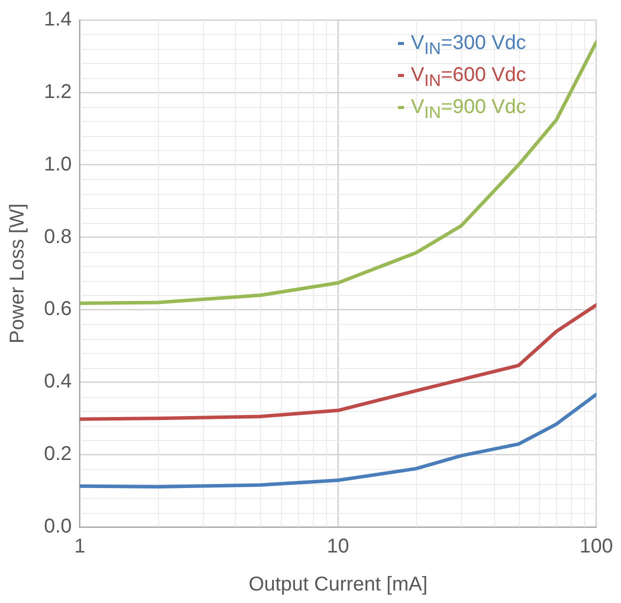 The height and width of the screenshot is (603, 621). What do you see at coordinates (58, 164) in the screenshot?
I see `y-tick-label: 1.0` at bounding box center [58, 164].